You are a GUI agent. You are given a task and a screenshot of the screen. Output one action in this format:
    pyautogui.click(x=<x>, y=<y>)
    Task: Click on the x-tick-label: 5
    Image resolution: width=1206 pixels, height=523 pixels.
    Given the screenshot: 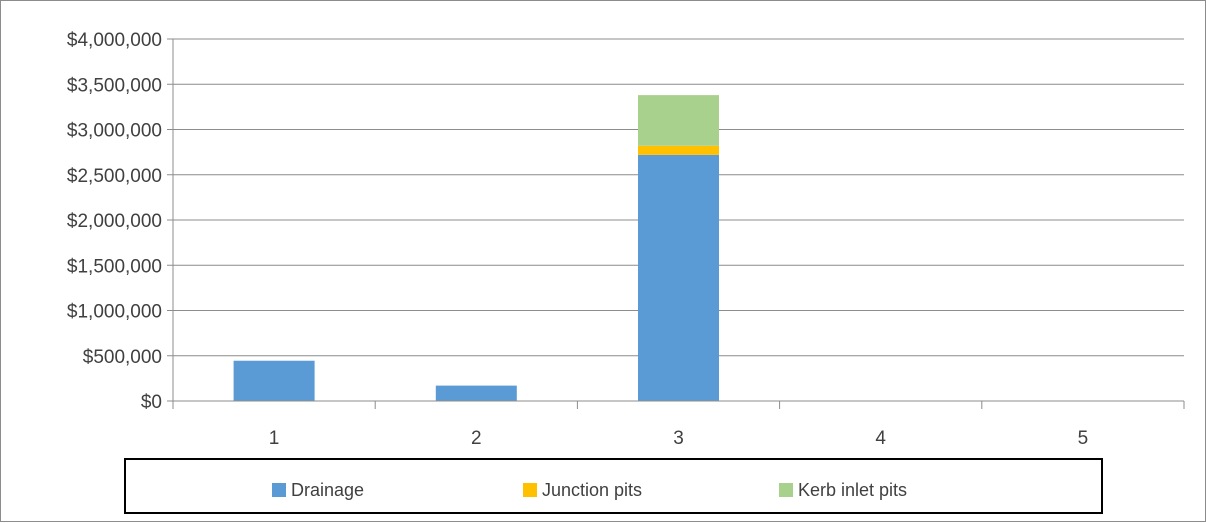 What is the action you would take?
    pyautogui.click(x=1083, y=438)
    